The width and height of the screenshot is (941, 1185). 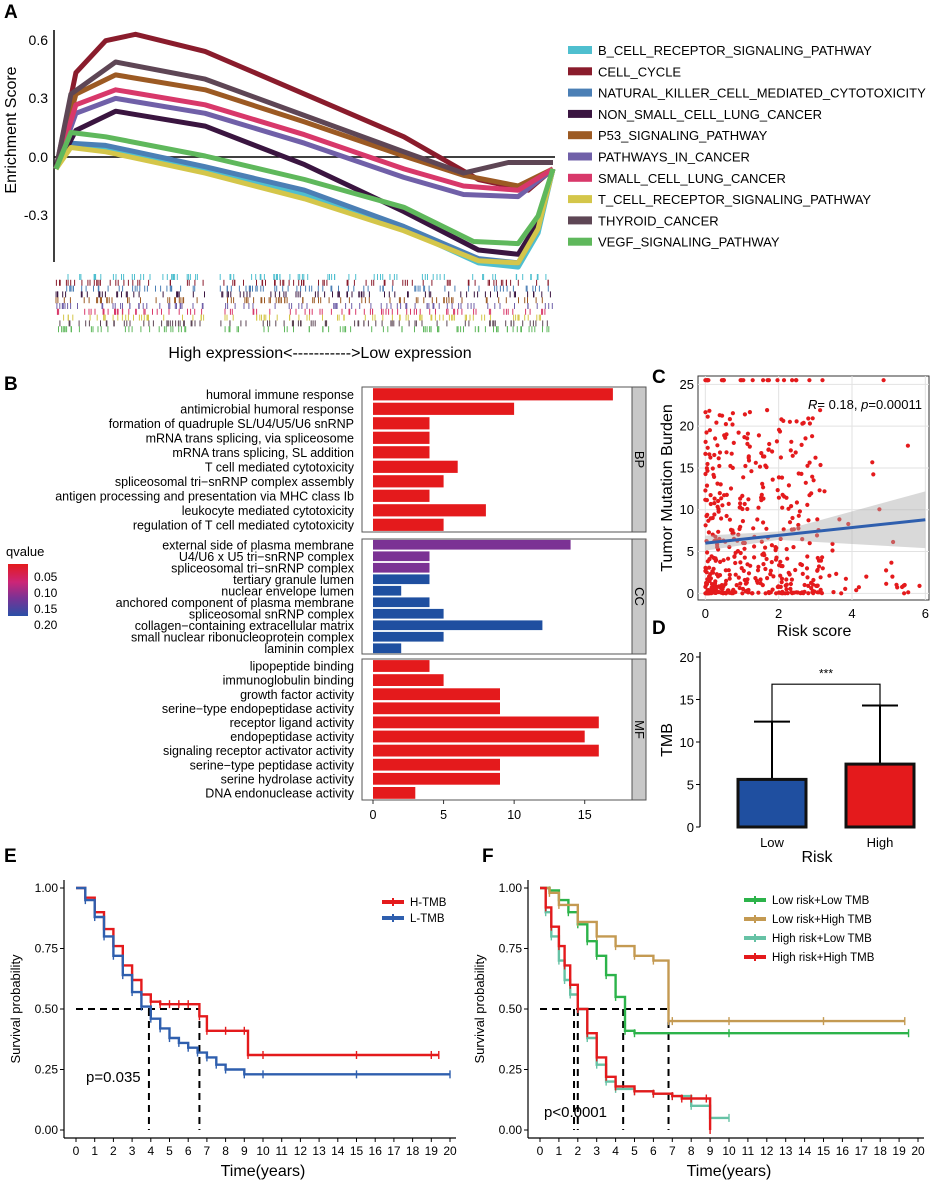 What do you see at coordinates (113, 1151) in the screenshot?
I see `km-xtick-label: 2` at bounding box center [113, 1151].